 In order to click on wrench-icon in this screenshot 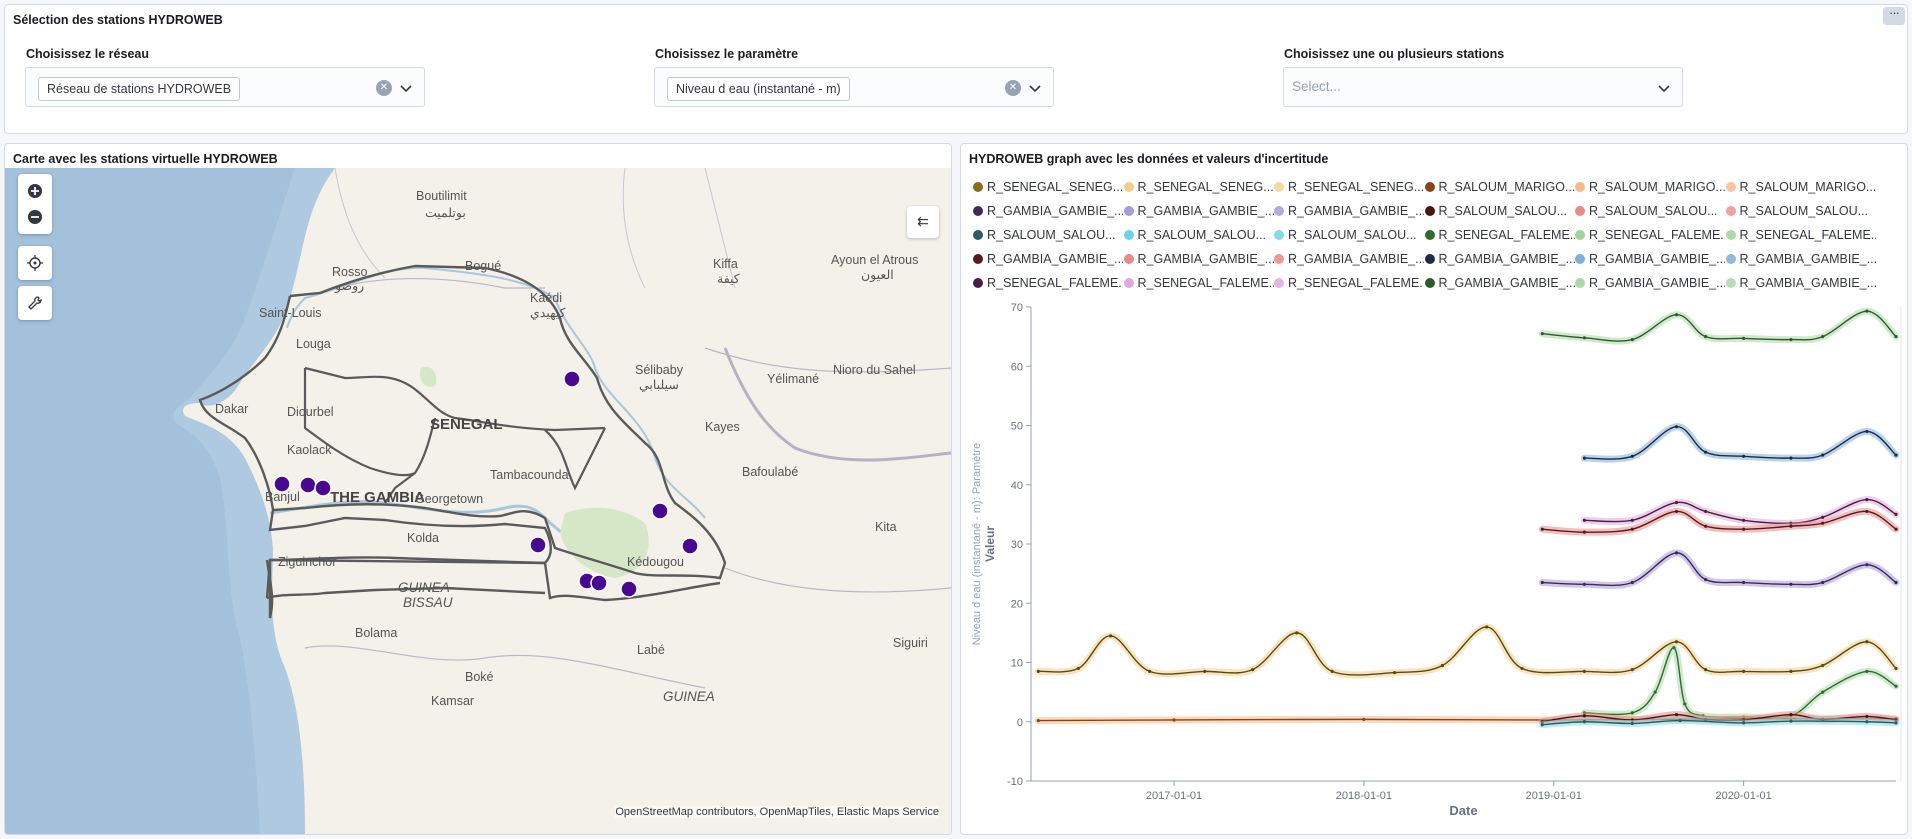, I will do `click(35, 303)`.